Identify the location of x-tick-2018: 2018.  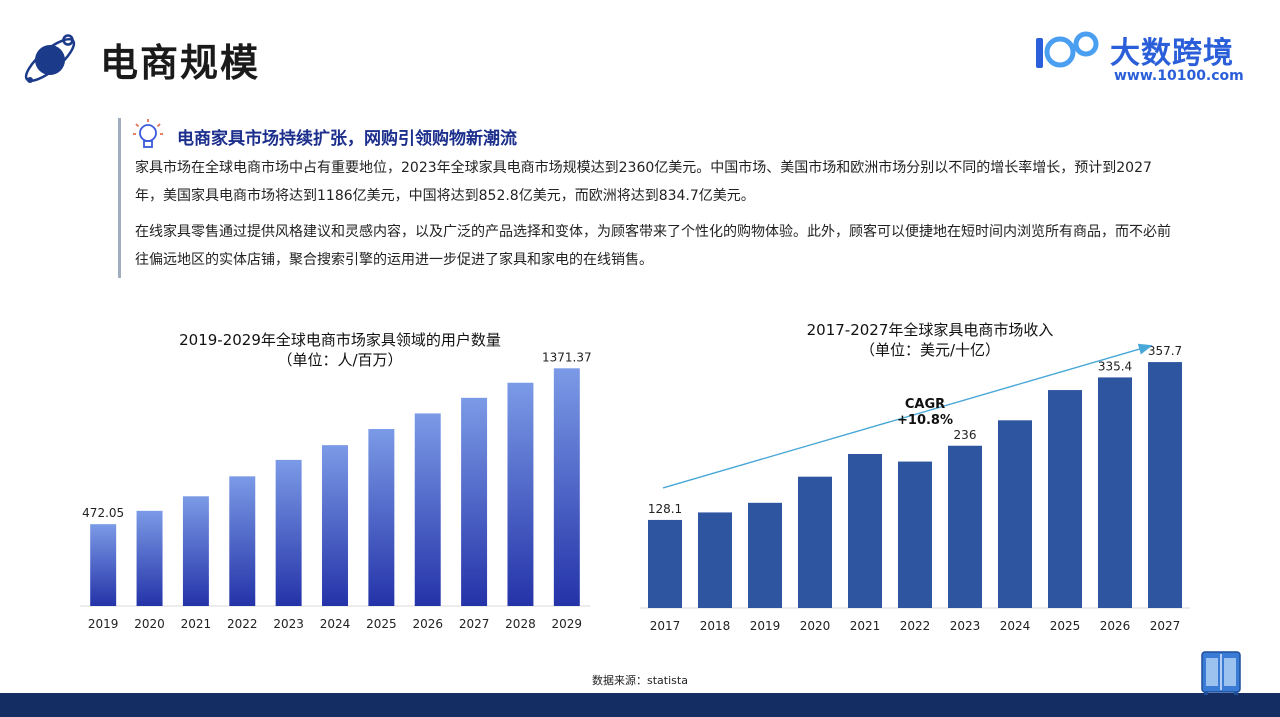
(715, 626).